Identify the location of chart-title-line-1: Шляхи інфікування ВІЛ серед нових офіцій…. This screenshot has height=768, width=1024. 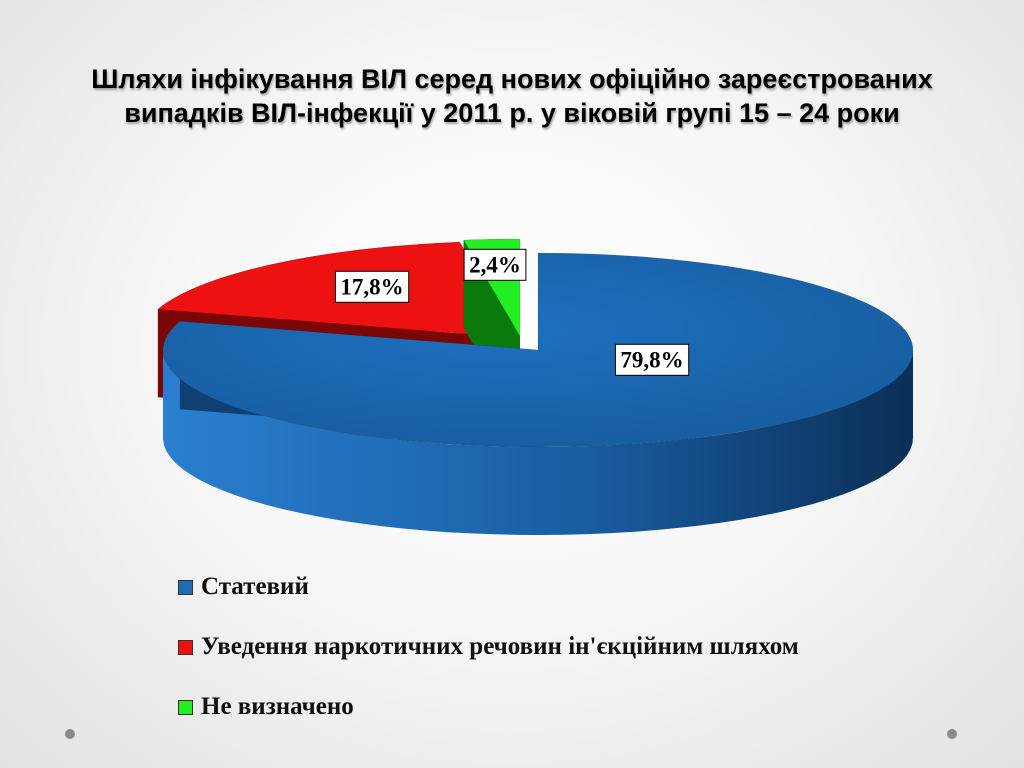
(512, 79).